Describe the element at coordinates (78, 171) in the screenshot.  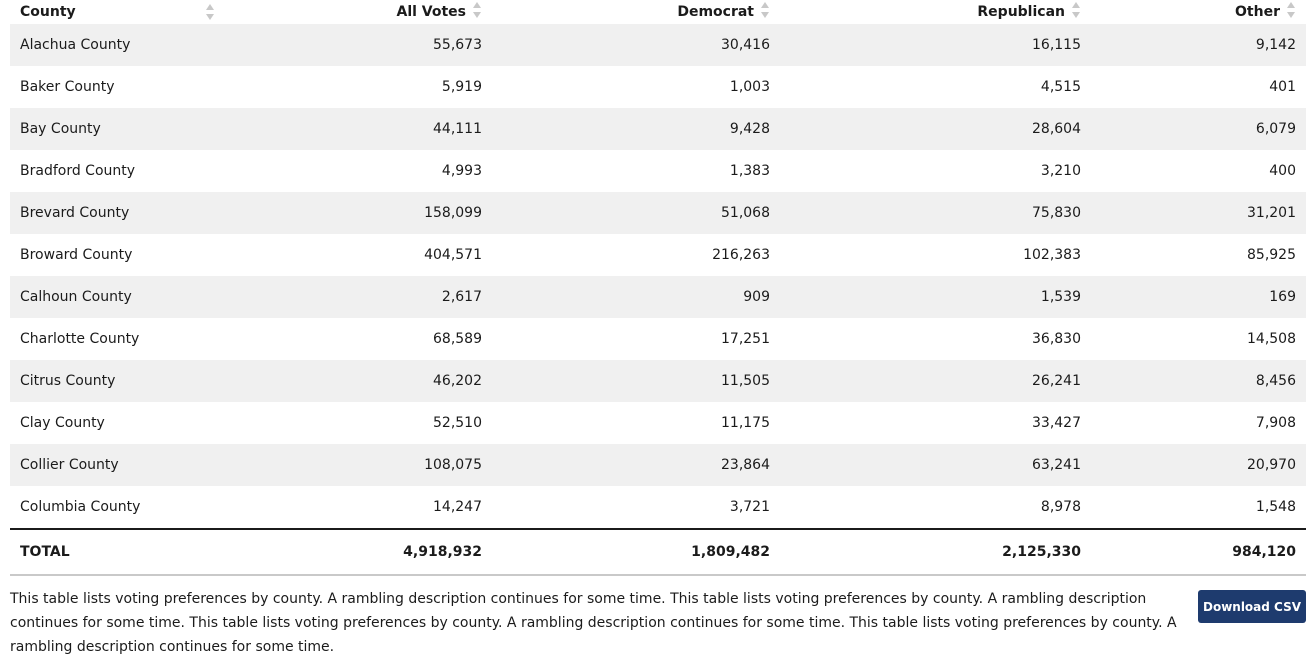
I see `county-cell: Bradford County` at that location.